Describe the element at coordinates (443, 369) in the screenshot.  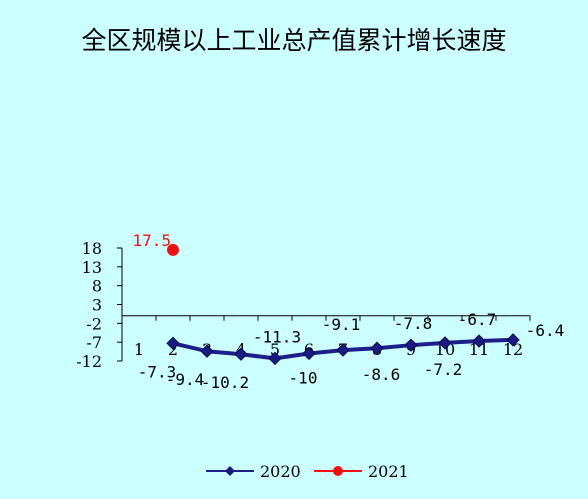
I see `data-label-2020: -7.2` at that location.